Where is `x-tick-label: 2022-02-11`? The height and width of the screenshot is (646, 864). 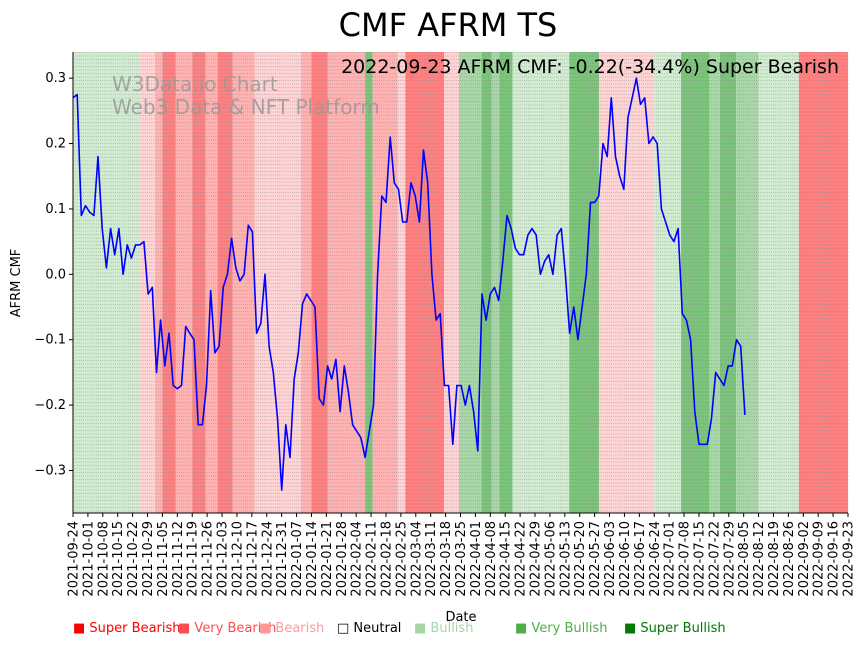
x-tick-label: 2022-02-11 is located at coordinates (372, 559).